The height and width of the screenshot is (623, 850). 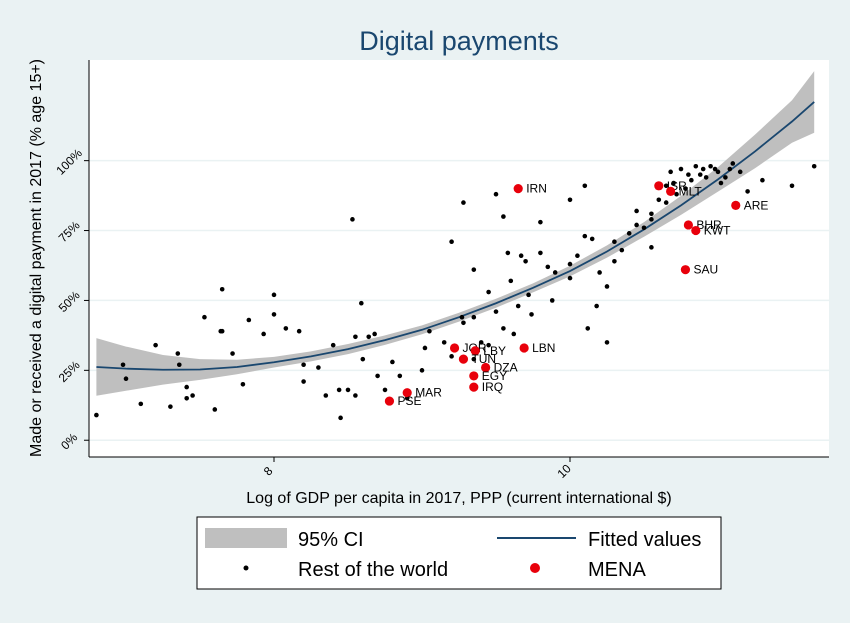 I want to click on mena-point-label: LBY, so click(x=494, y=351).